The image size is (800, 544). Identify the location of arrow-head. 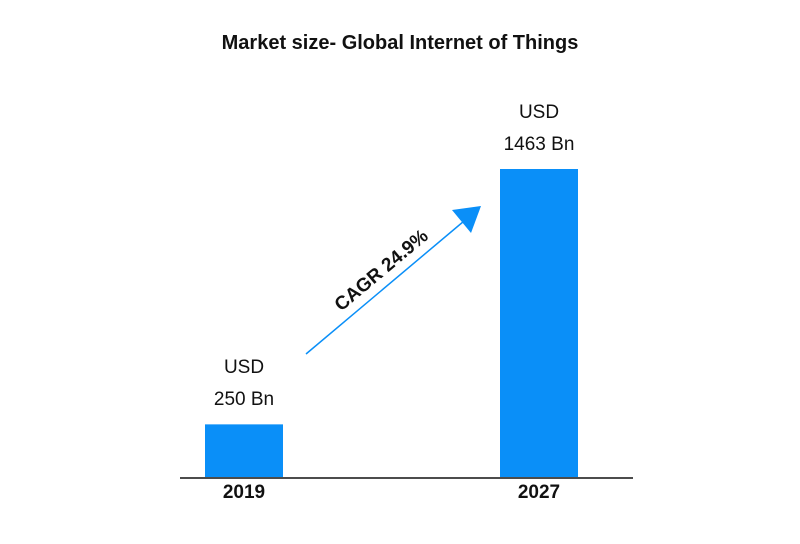
(466, 219).